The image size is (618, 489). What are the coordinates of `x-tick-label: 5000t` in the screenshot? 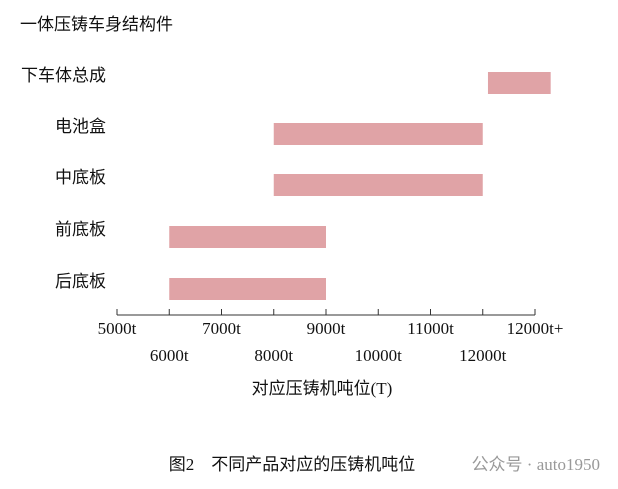 It's located at (117, 328).